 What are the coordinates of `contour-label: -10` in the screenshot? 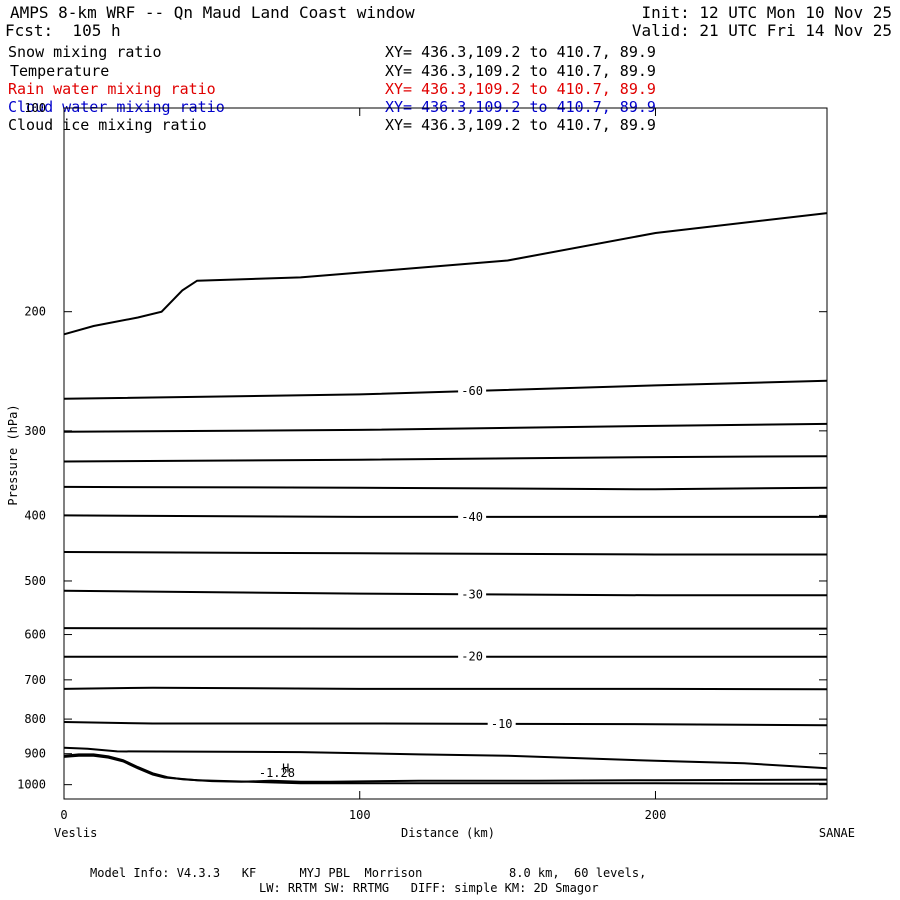 It's located at (502, 724).